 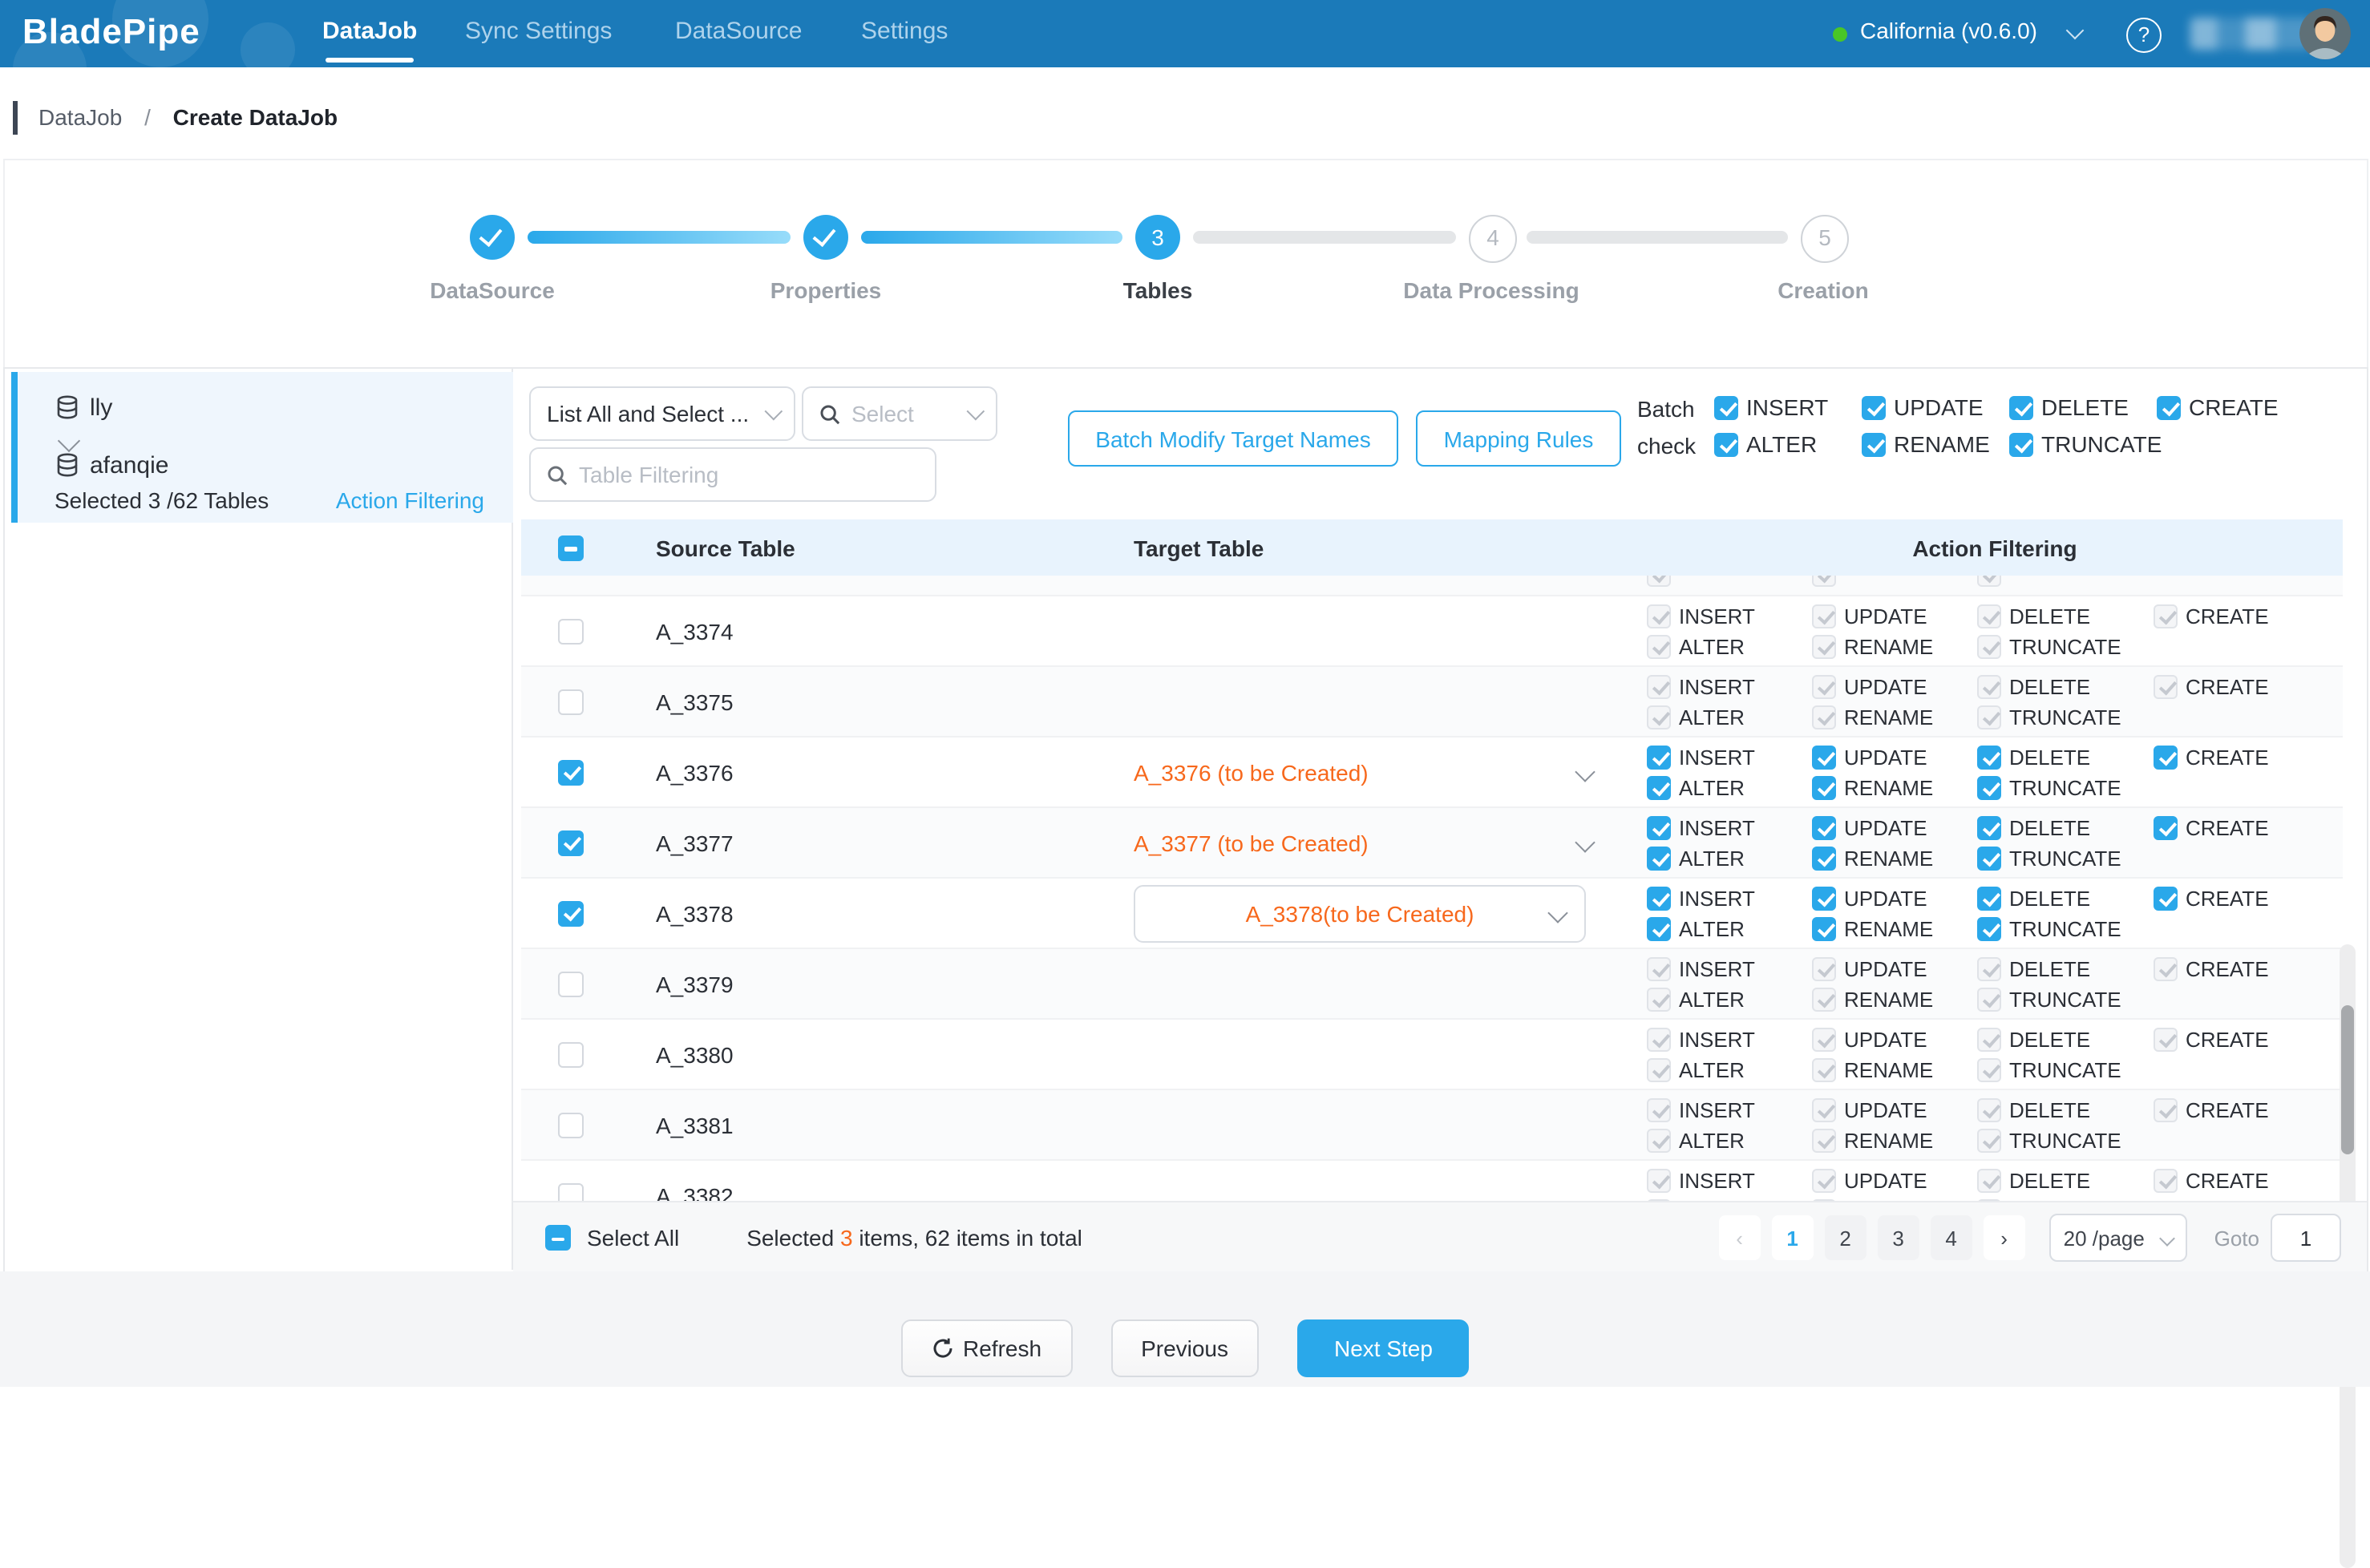 What do you see at coordinates (2117, 1238) in the screenshot?
I see `page-size-select: 20 /page` at bounding box center [2117, 1238].